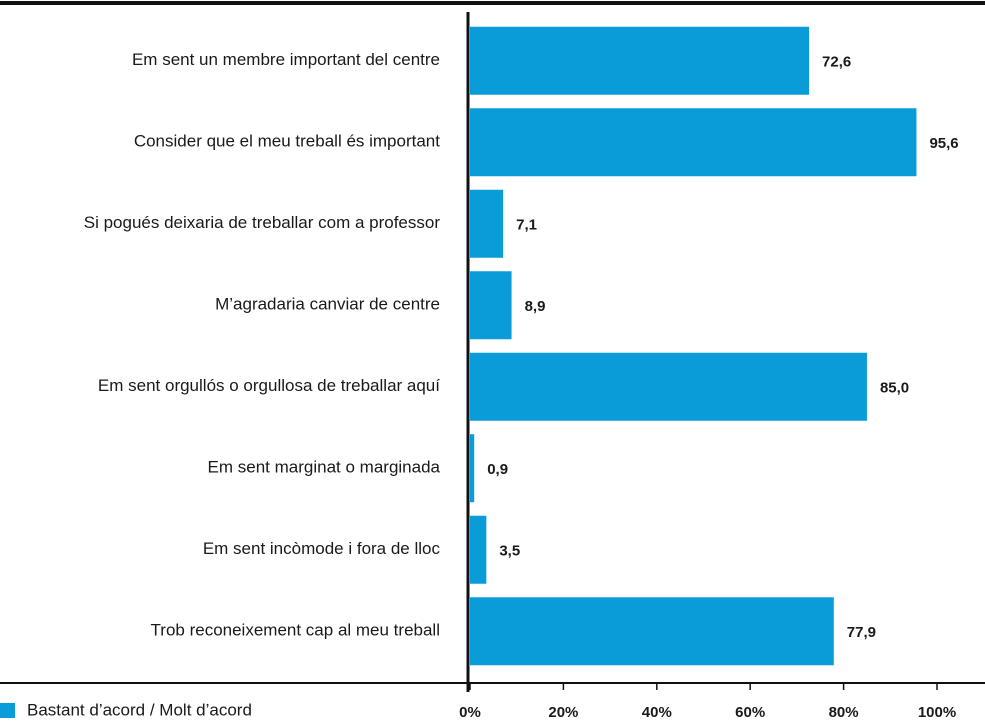  I want to click on value-label: 0,9, so click(497, 469).